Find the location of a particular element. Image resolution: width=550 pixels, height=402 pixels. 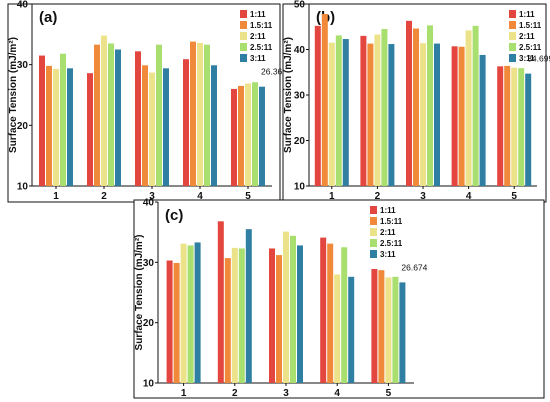

value-annotation: 26.674 is located at coordinates (414, 267).